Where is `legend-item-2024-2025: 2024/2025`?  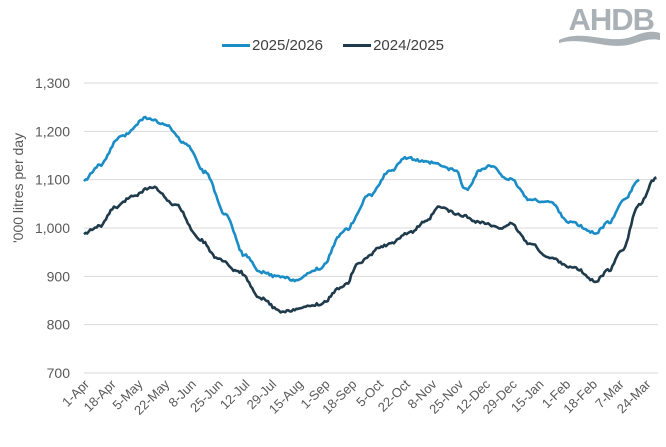 legend-item-2024-2025: 2024/2025 is located at coordinates (393, 45).